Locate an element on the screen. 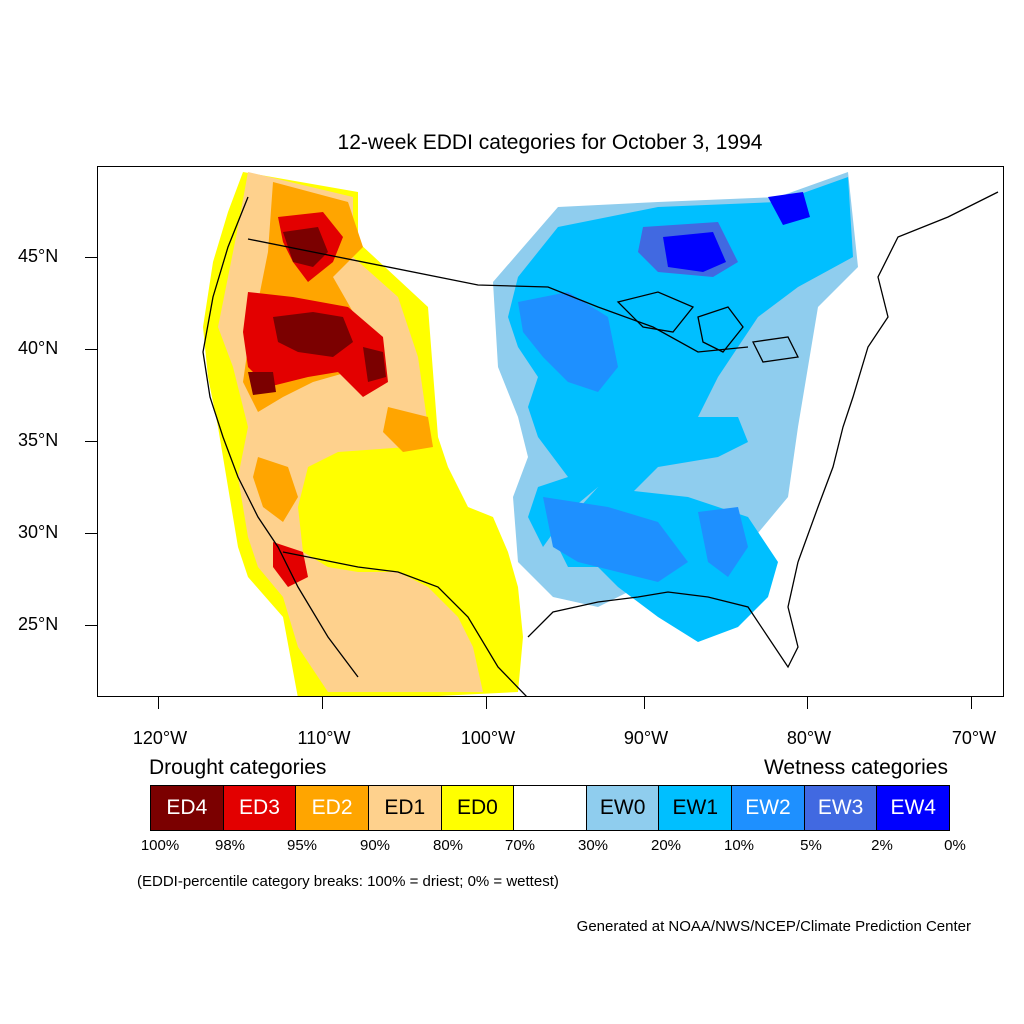  break-label: 20% is located at coordinates (666, 845).